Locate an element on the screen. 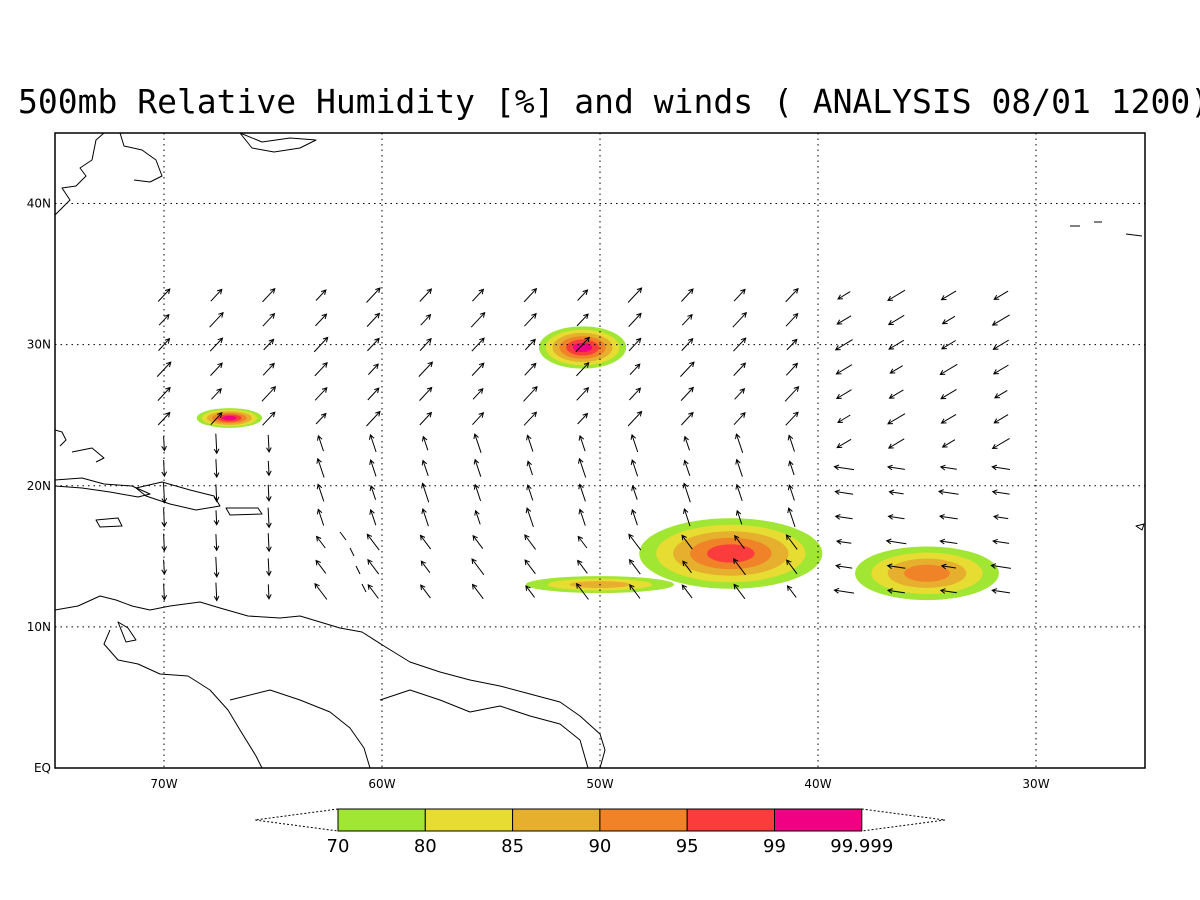 This screenshot has width=1200, height=900. legend-arrow-right is located at coordinates (903, 820).